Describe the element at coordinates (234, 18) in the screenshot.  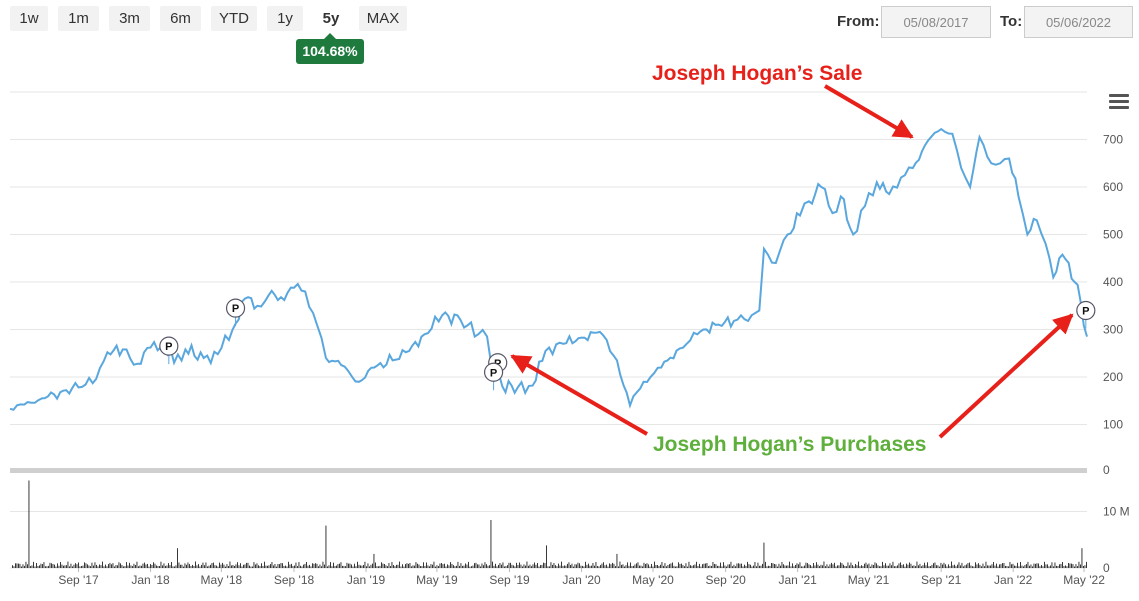
I see `range-button-ytd: YTD` at that location.